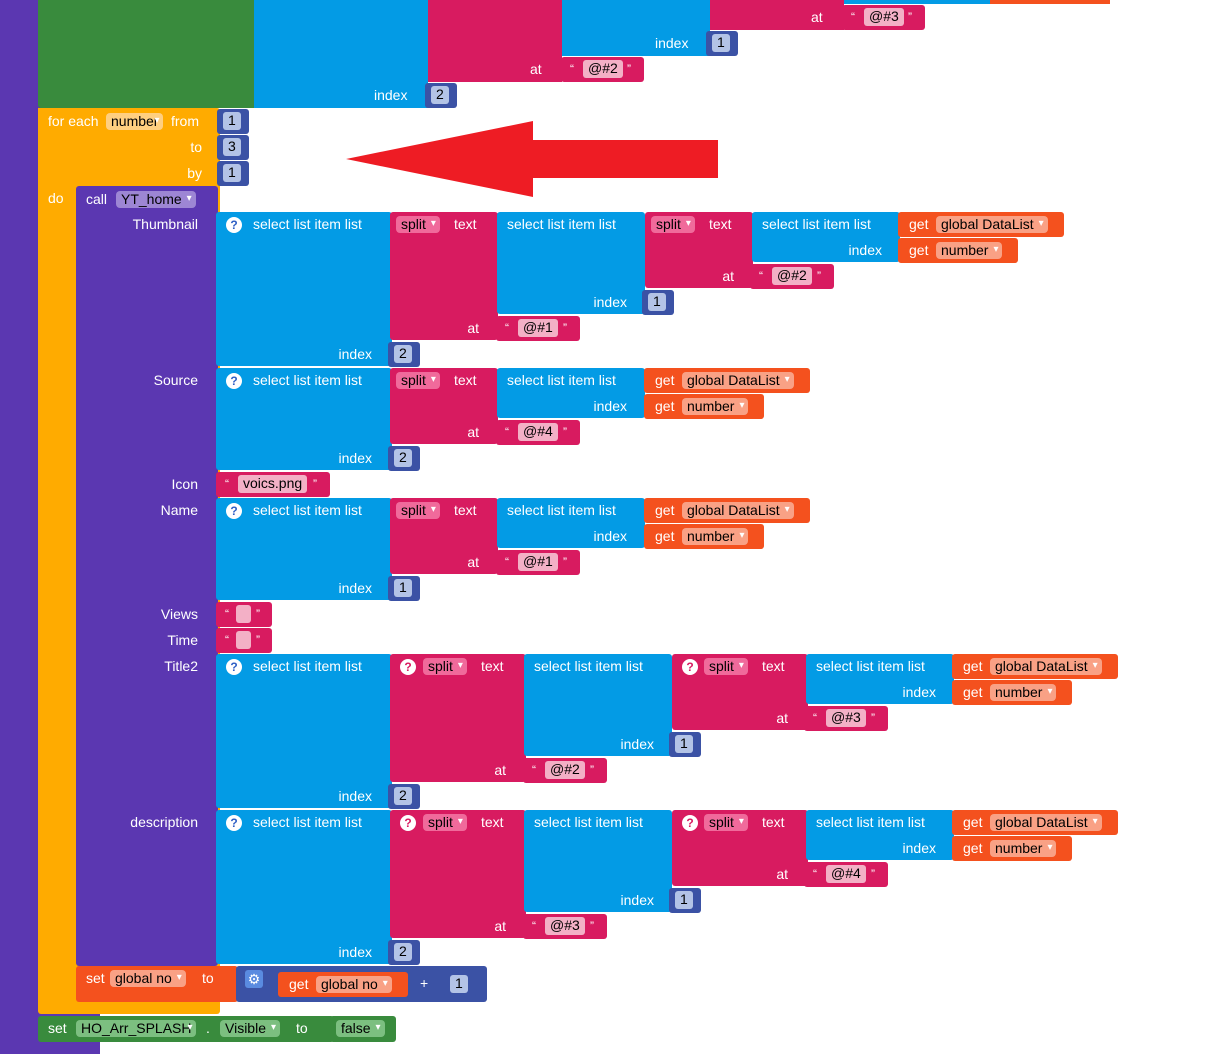 The height and width of the screenshot is (1054, 1206). What do you see at coordinates (685, 900) in the screenshot?
I see `description-index-number-mid: 1` at bounding box center [685, 900].